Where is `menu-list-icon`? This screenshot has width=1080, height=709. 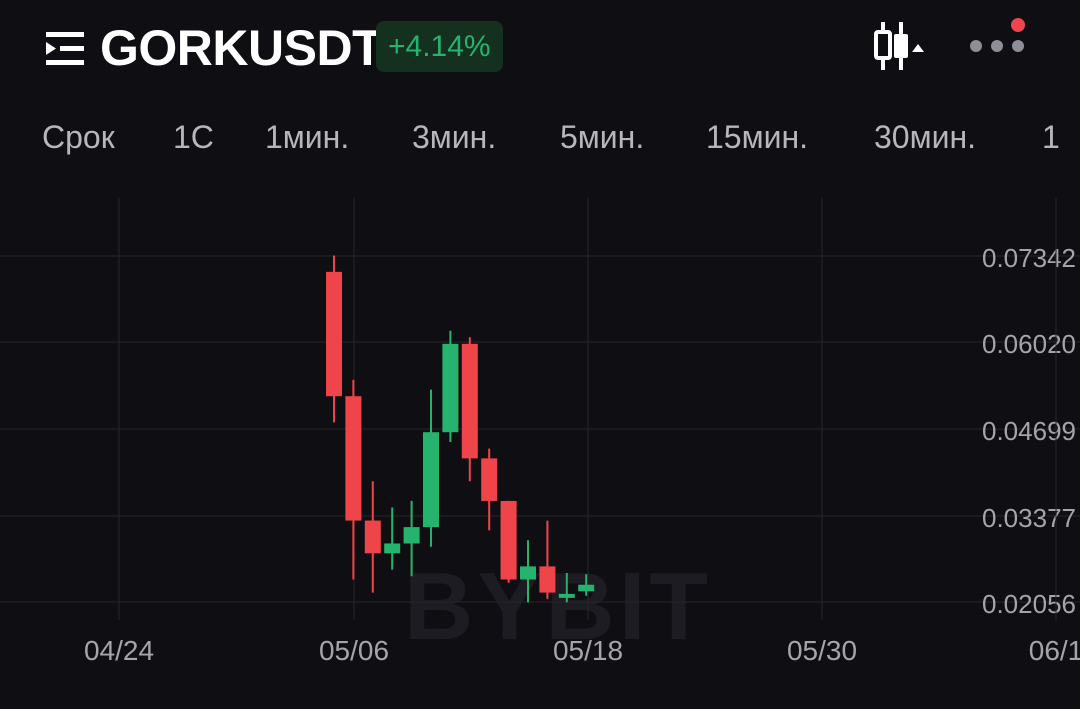 menu-list-icon is located at coordinates (66, 48).